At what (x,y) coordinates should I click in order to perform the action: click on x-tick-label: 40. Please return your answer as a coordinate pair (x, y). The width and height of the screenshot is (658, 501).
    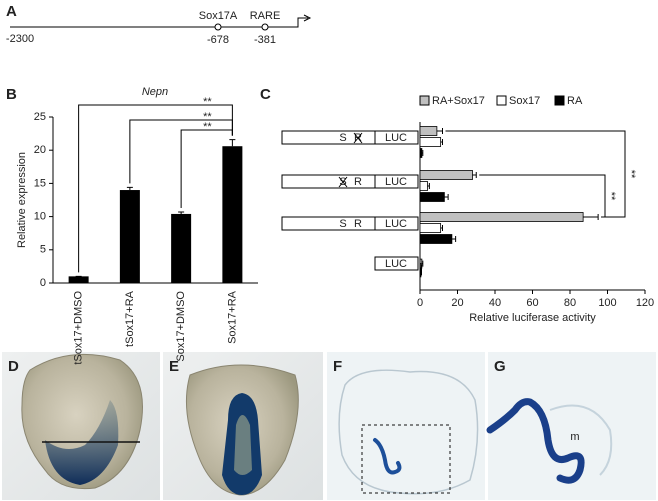
    Looking at the image, I should click on (495, 303).